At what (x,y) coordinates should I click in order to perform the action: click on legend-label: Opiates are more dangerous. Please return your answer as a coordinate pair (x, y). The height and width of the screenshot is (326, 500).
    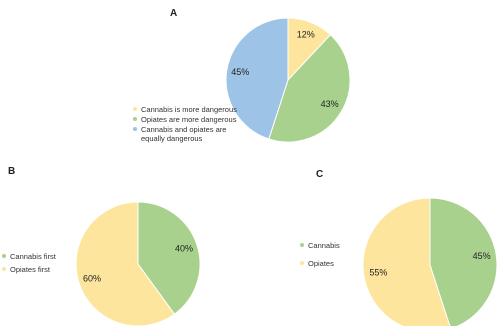
    Looking at the image, I should click on (189, 119).